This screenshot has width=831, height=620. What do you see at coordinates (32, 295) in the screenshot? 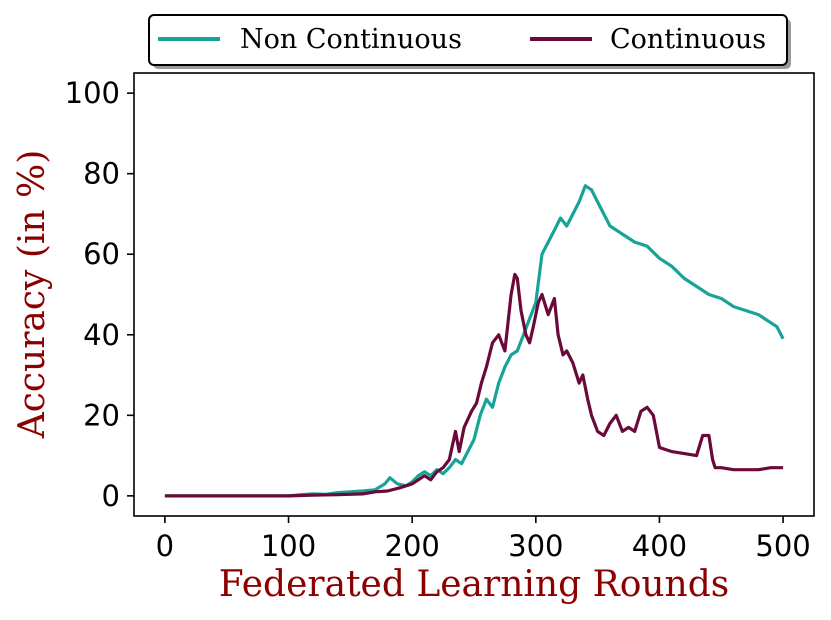
I see `y-axis-label: Accuracy (in %)` at bounding box center [32, 295].